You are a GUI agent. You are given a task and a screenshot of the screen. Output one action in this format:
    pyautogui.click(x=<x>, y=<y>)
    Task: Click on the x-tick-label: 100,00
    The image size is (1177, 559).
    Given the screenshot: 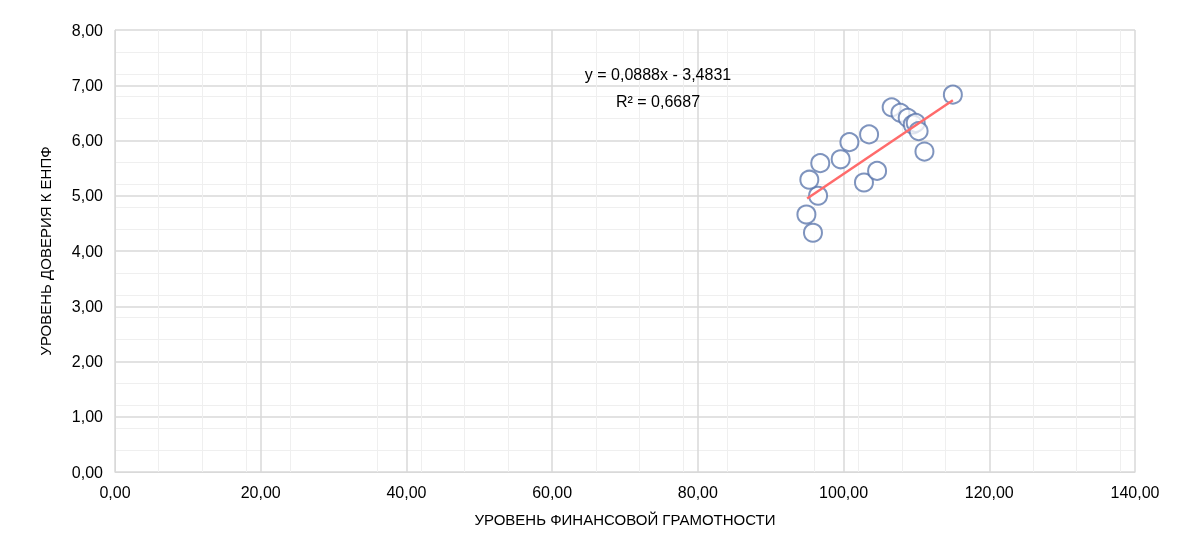 What is the action you would take?
    pyautogui.click(x=844, y=492)
    